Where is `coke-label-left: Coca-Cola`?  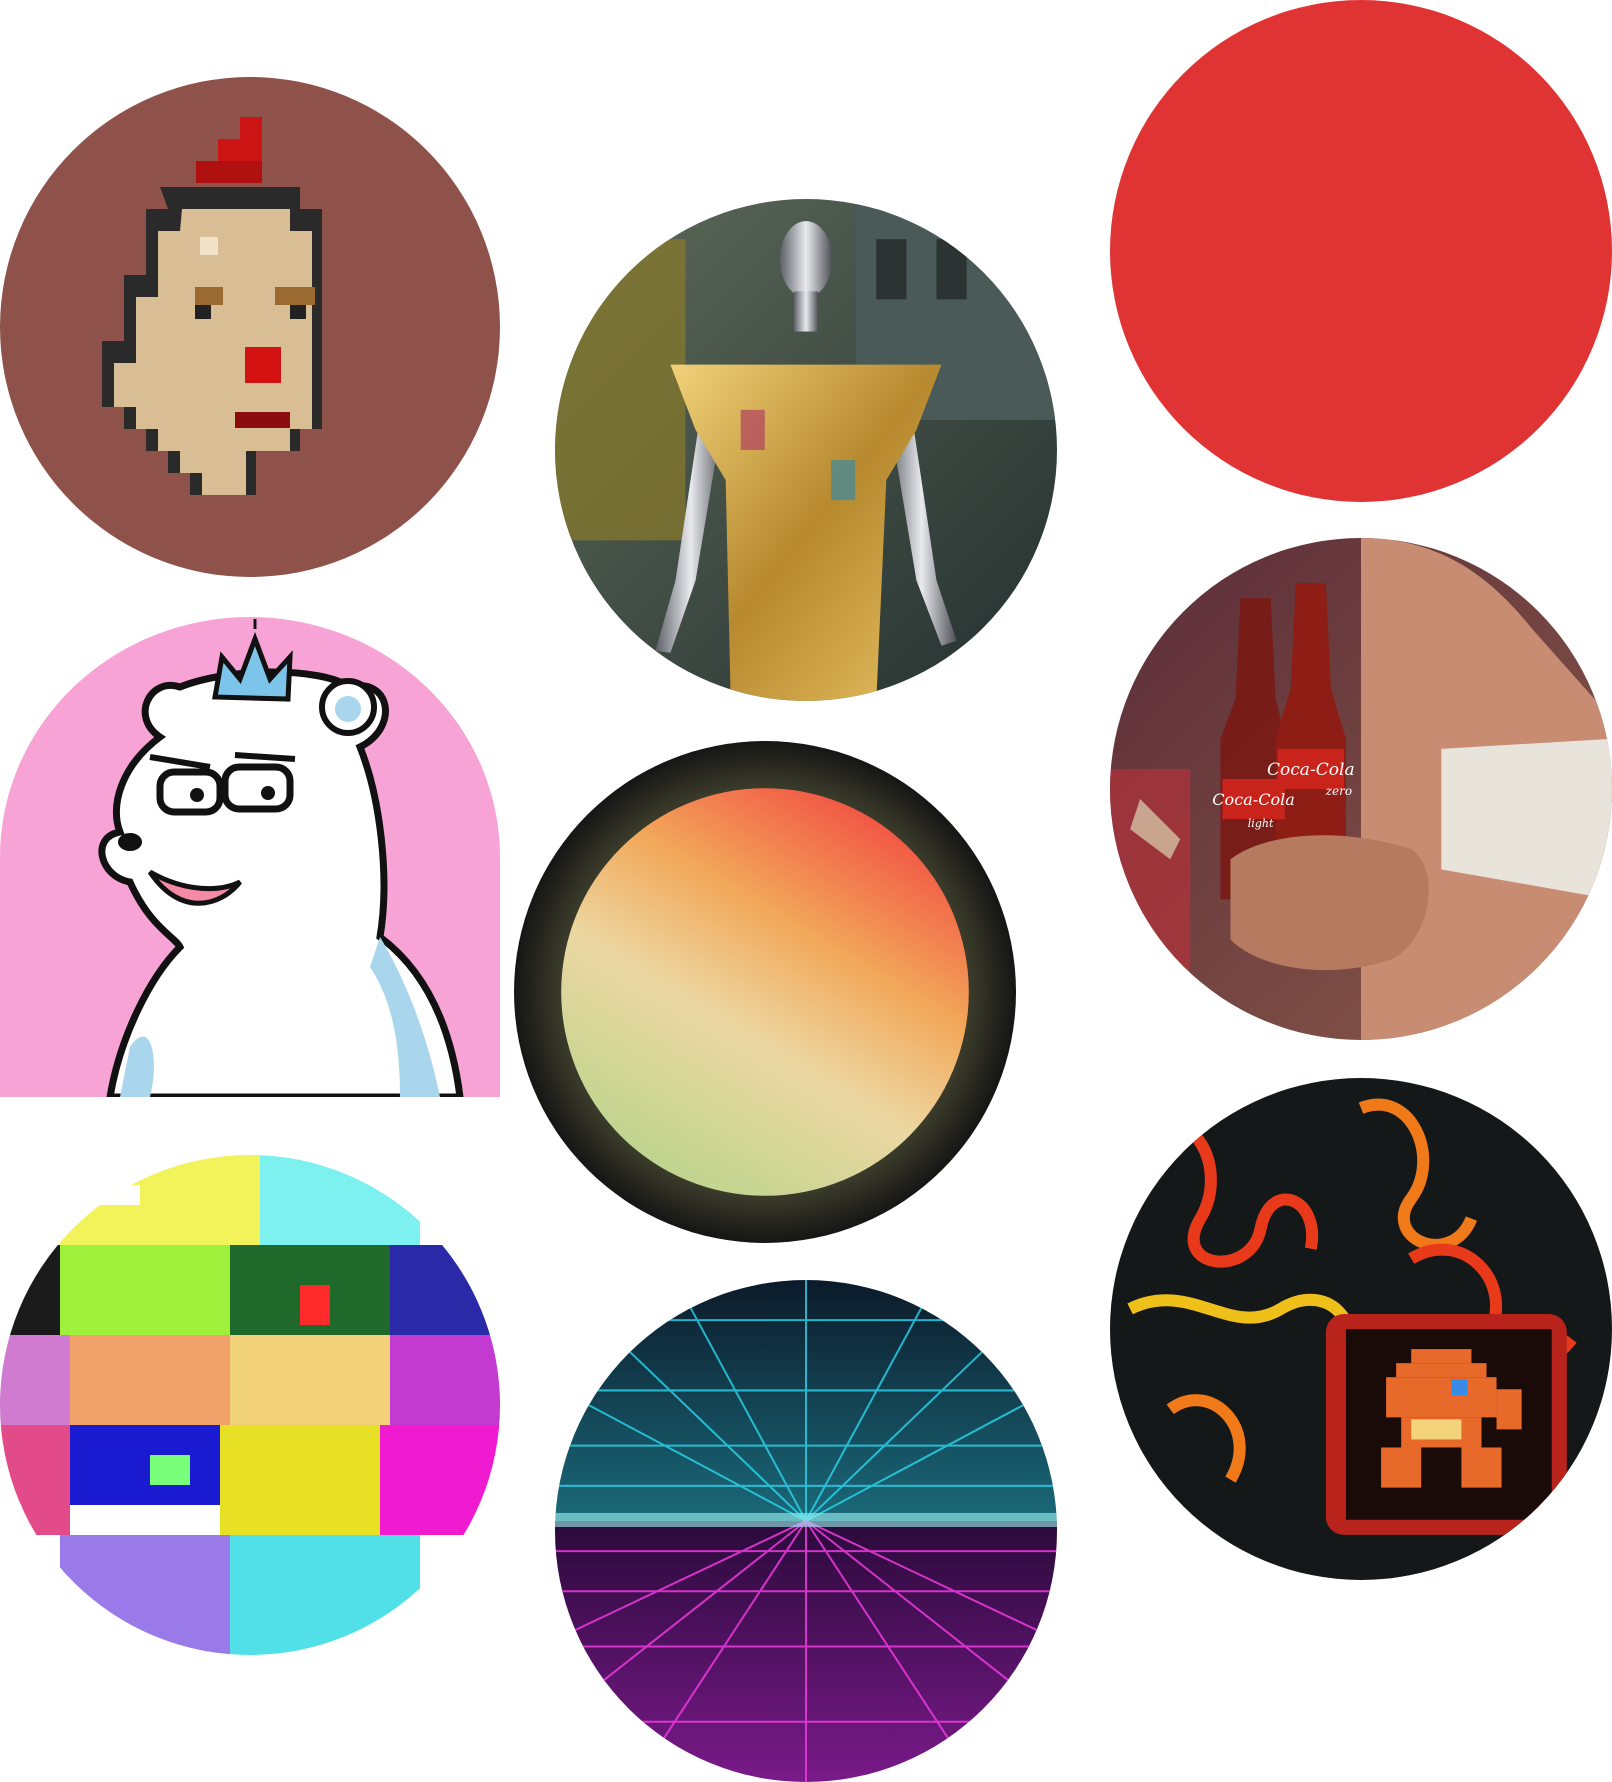
coke-label-left: Coca-Cola is located at coordinates (1253, 799).